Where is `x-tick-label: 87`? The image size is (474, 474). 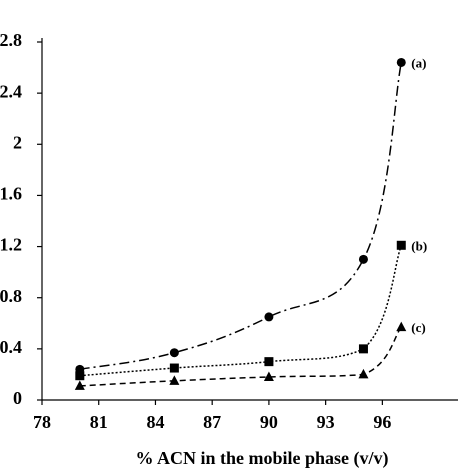 x-tick-label: 87 is located at coordinates (212, 422).